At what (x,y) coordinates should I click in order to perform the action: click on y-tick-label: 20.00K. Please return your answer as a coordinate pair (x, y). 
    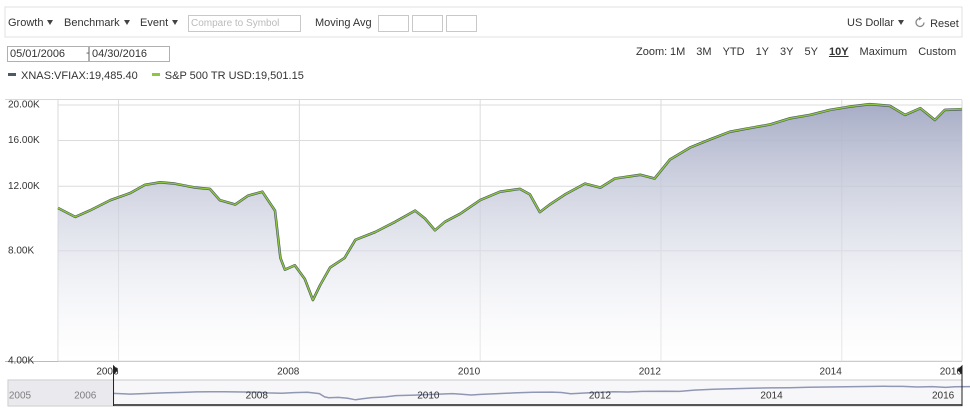
    Looking at the image, I should click on (24, 105).